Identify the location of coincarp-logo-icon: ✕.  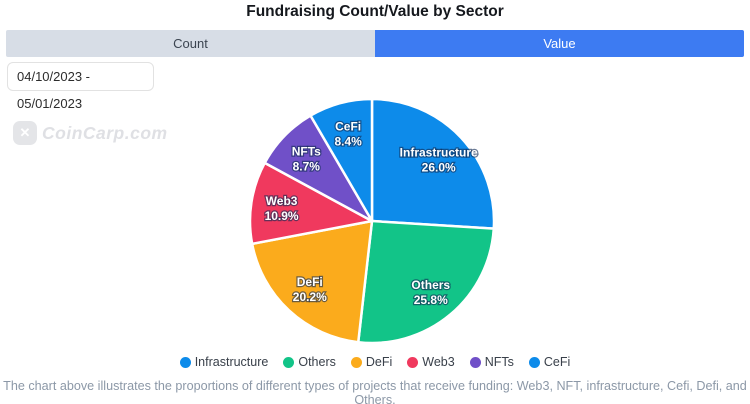
(25, 133).